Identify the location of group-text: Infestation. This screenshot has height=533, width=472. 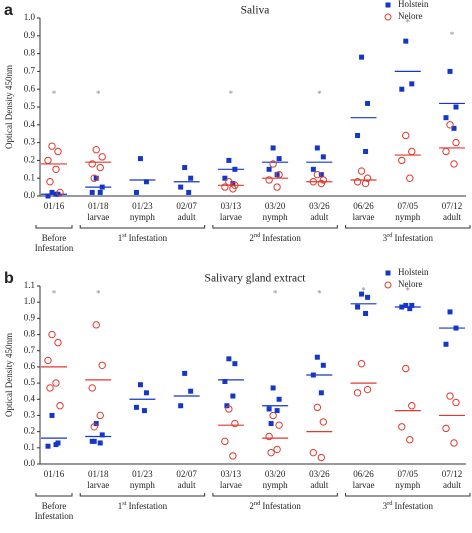
(148, 506).